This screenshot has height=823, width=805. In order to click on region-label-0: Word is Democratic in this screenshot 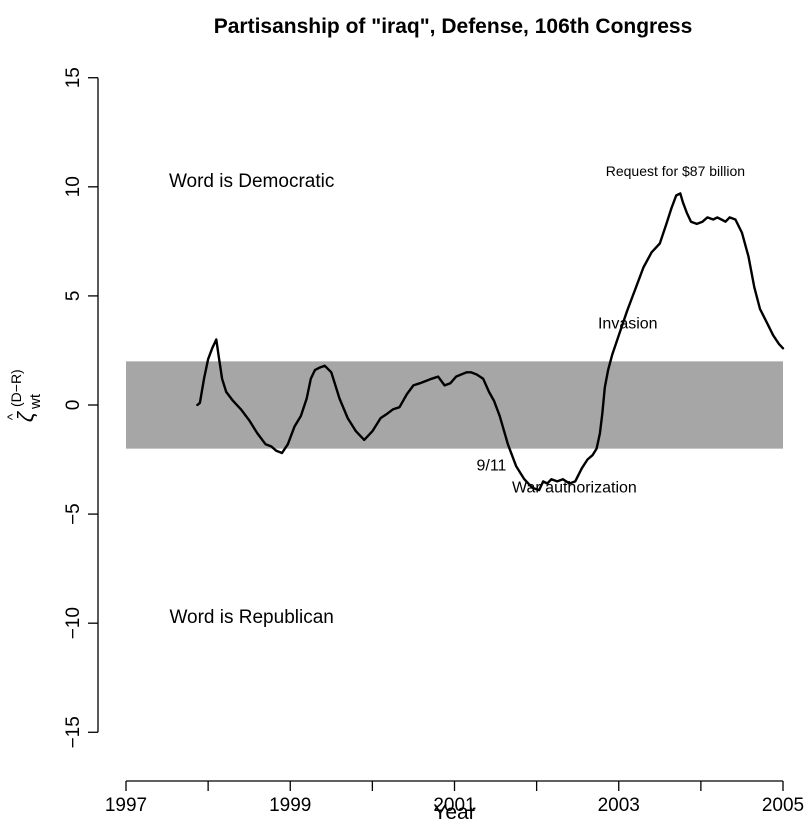, I will do `click(251, 181)`.